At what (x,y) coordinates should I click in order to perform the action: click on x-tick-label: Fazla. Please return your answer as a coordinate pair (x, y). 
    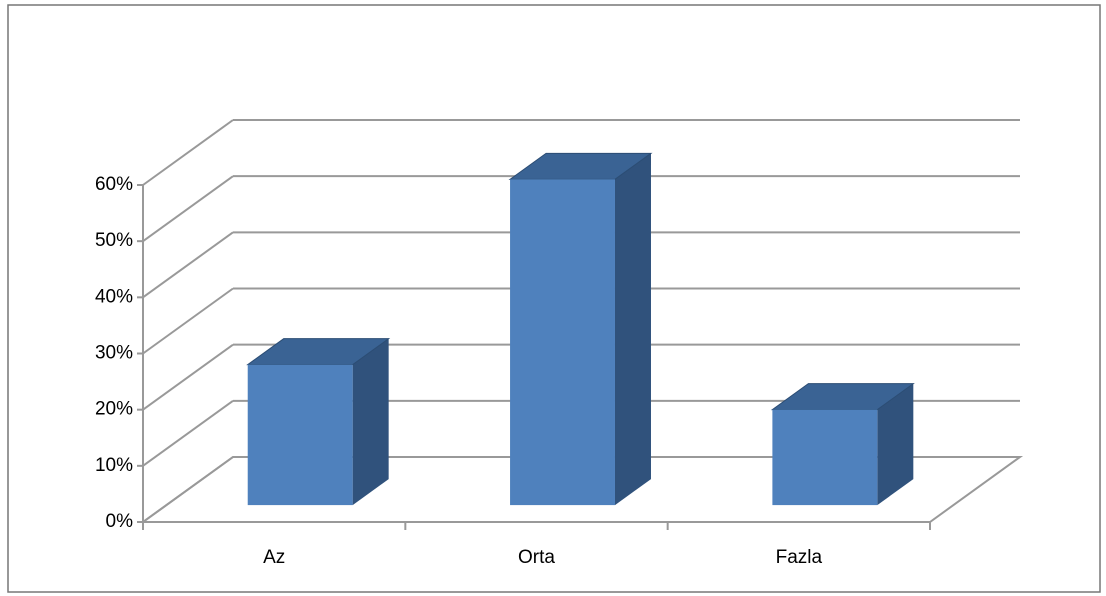
    Looking at the image, I should click on (799, 557).